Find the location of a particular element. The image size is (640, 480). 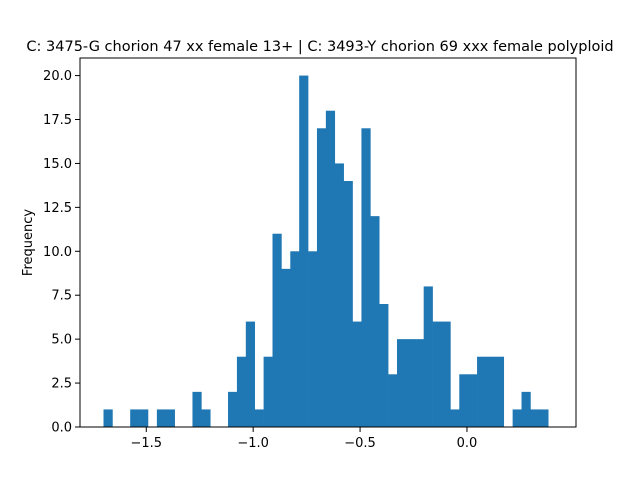

y-tick-label: 15.0 is located at coordinates (57, 164).